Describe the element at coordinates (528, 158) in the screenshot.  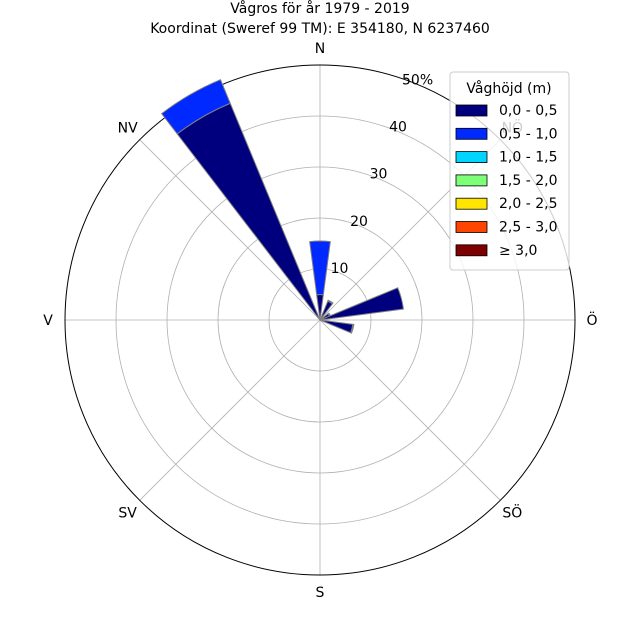
I see `legend-label: 1,0 - 1,5` at that location.